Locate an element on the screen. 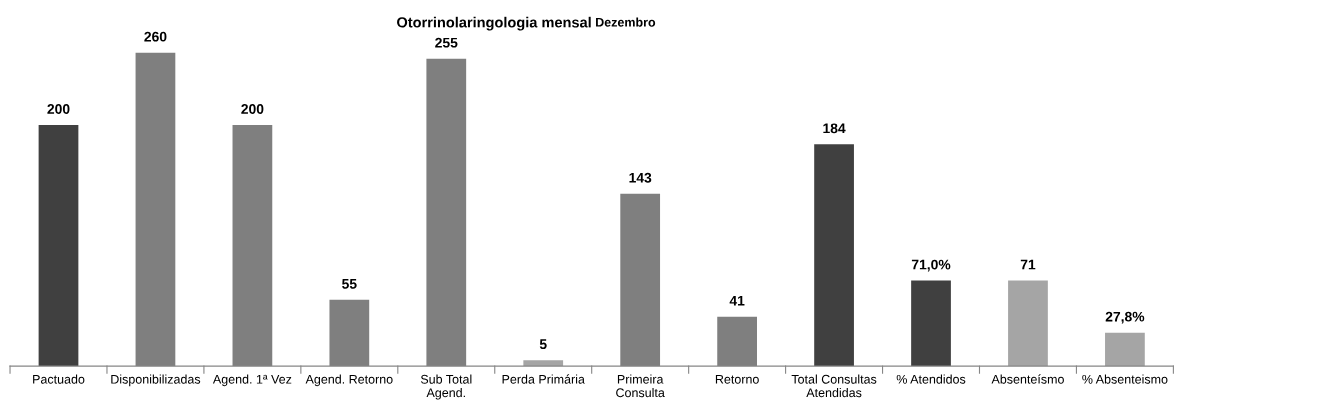 The image size is (1319, 418). chart-subtitle: Dezembro is located at coordinates (626, 22).